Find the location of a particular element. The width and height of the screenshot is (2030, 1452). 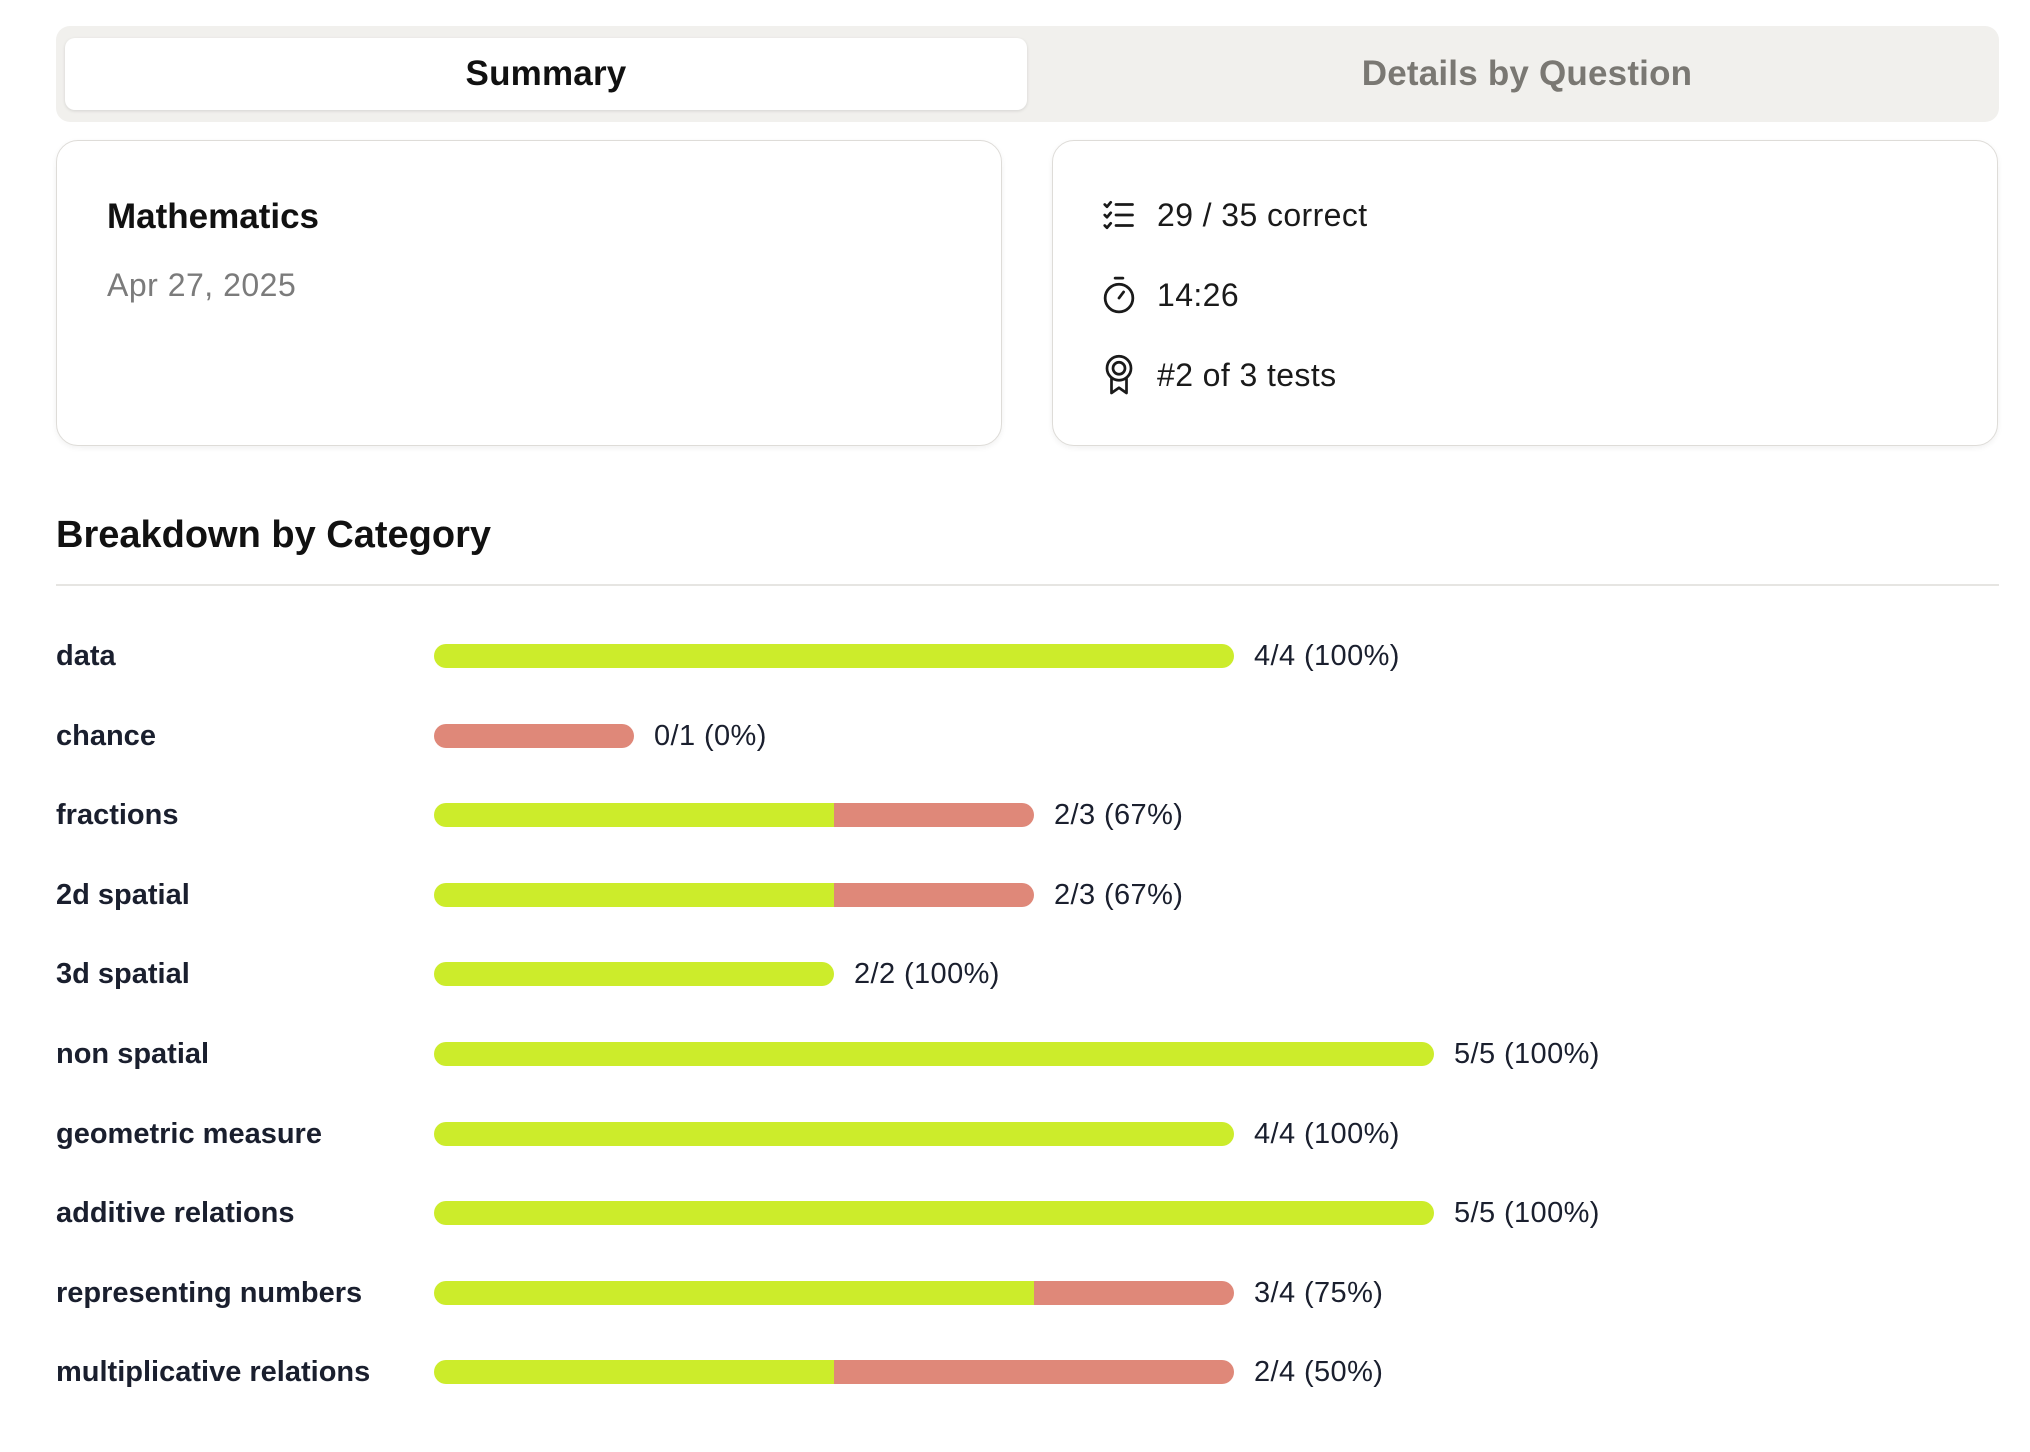

stopwatch-icon is located at coordinates (1119, 295).